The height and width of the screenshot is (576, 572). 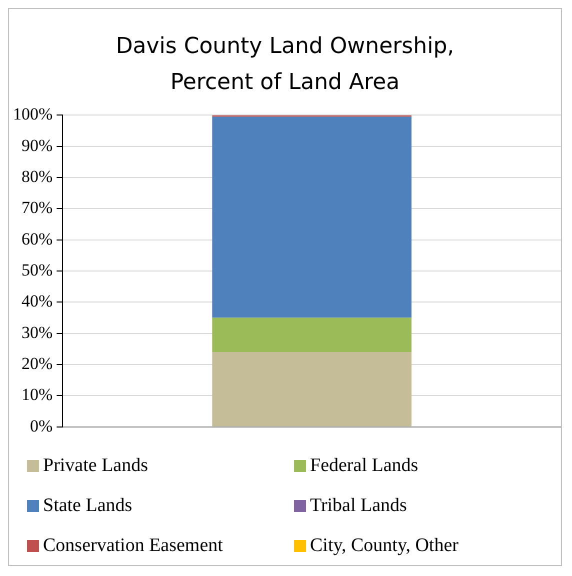 I want to click on legend-label: Tribal Lands, so click(x=358, y=506).